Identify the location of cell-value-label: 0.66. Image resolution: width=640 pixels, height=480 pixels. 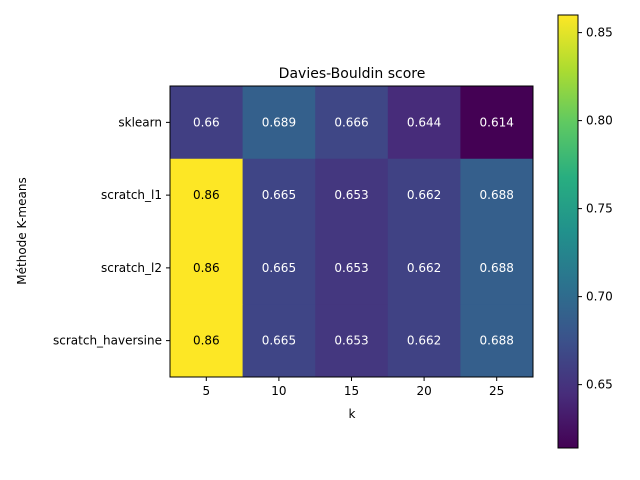
(206, 122).